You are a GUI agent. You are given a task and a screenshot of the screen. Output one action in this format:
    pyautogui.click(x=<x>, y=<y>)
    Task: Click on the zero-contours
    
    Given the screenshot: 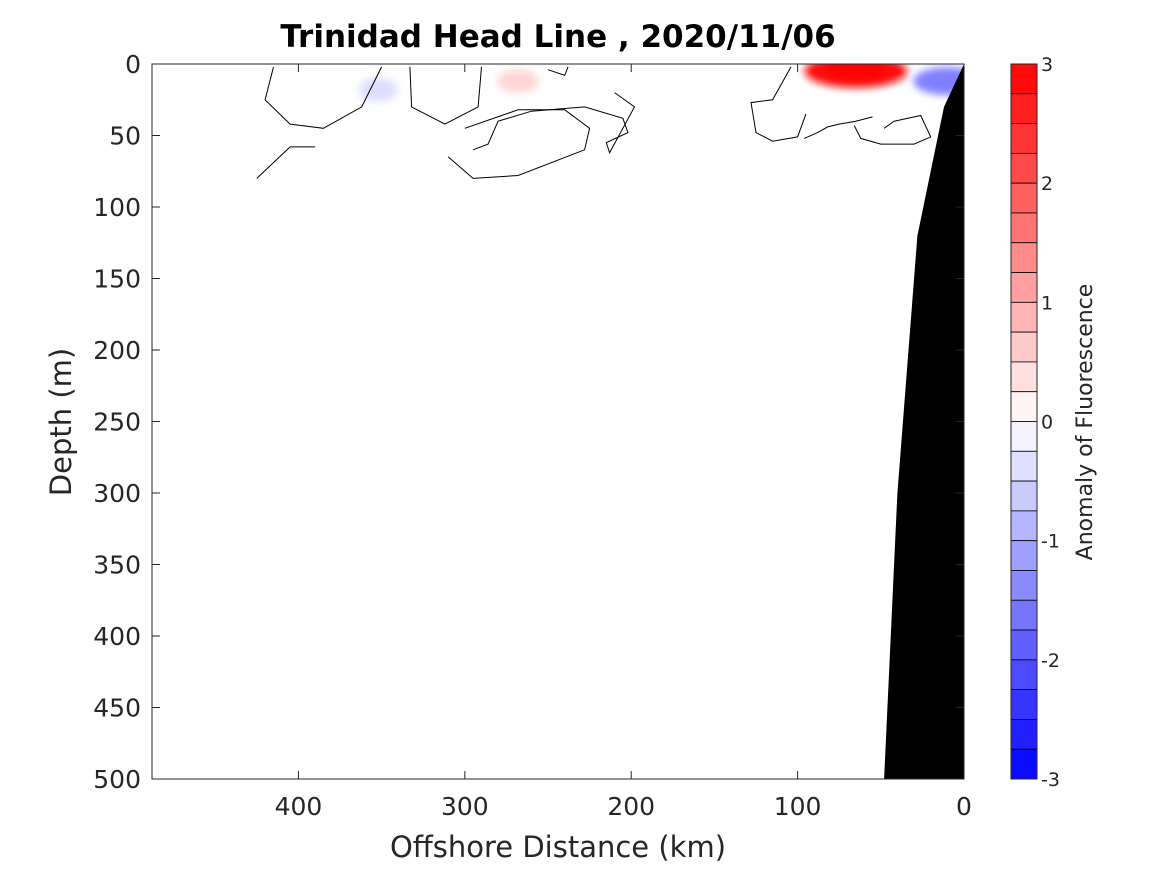 What is the action you would take?
    pyautogui.click(x=594, y=122)
    